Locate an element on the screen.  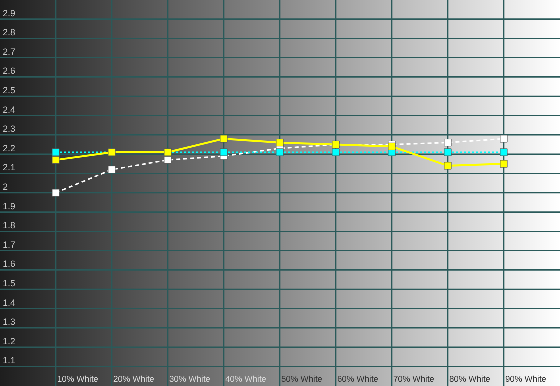
x-tick-label: 40% White is located at coordinates (246, 379).